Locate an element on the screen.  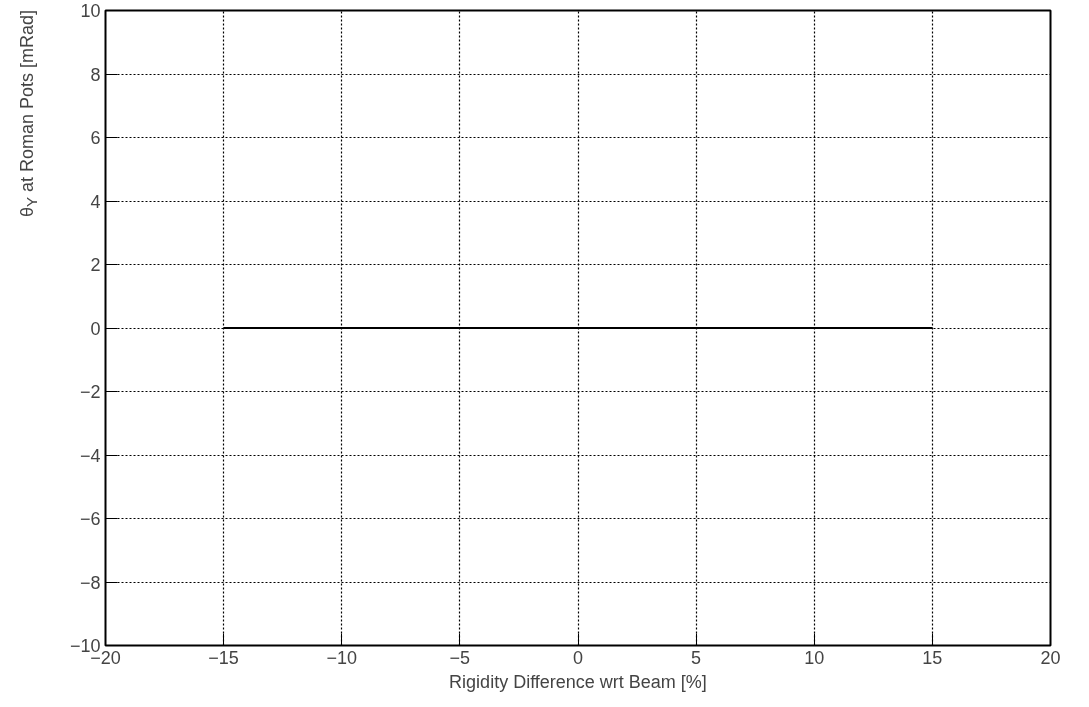
x-tick-label: 20 is located at coordinates (1050, 657).